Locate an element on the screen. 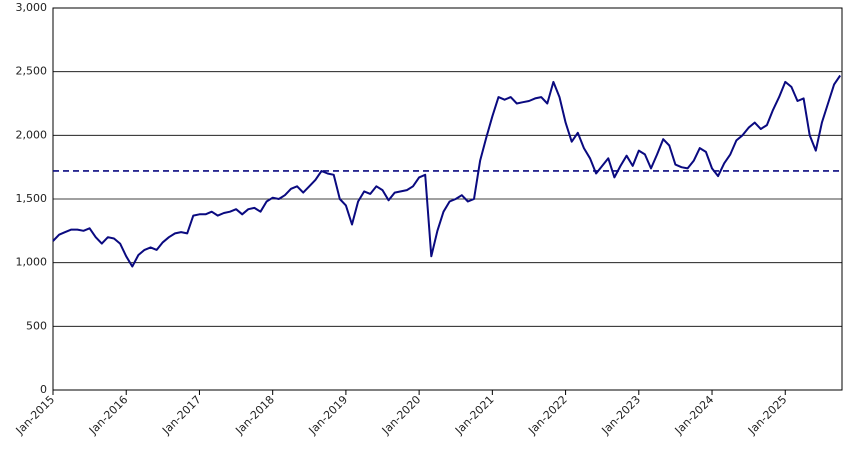 The width and height of the screenshot is (866, 465). x-tick-label: Jan-2019 is located at coordinates (328, 415).